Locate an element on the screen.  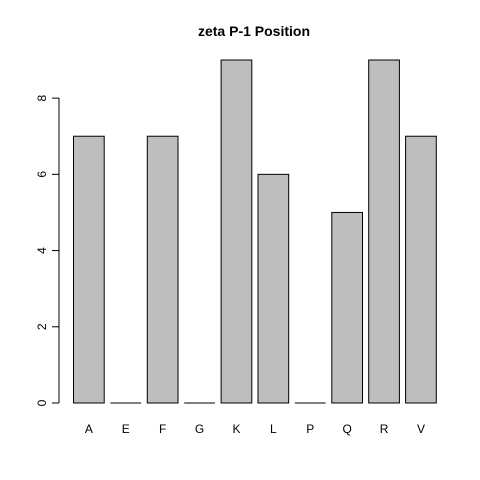
x-tick-label-f: F is located at coordinates (162, 429).